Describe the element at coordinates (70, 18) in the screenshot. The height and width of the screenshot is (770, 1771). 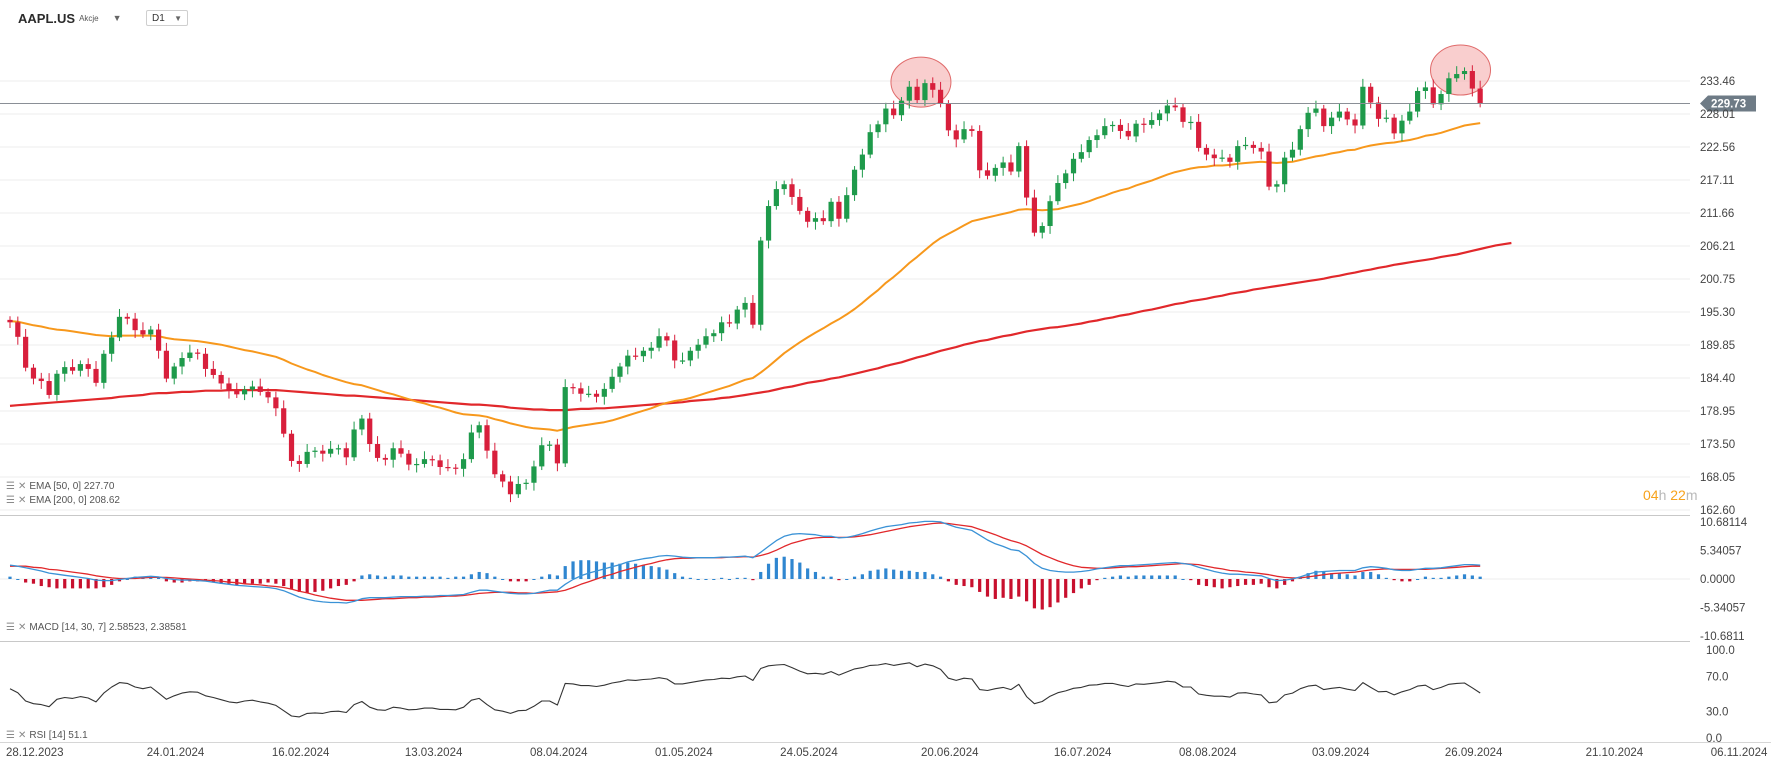
I see `symbol-selector: AAPL.US Akcje ▼` at that location.